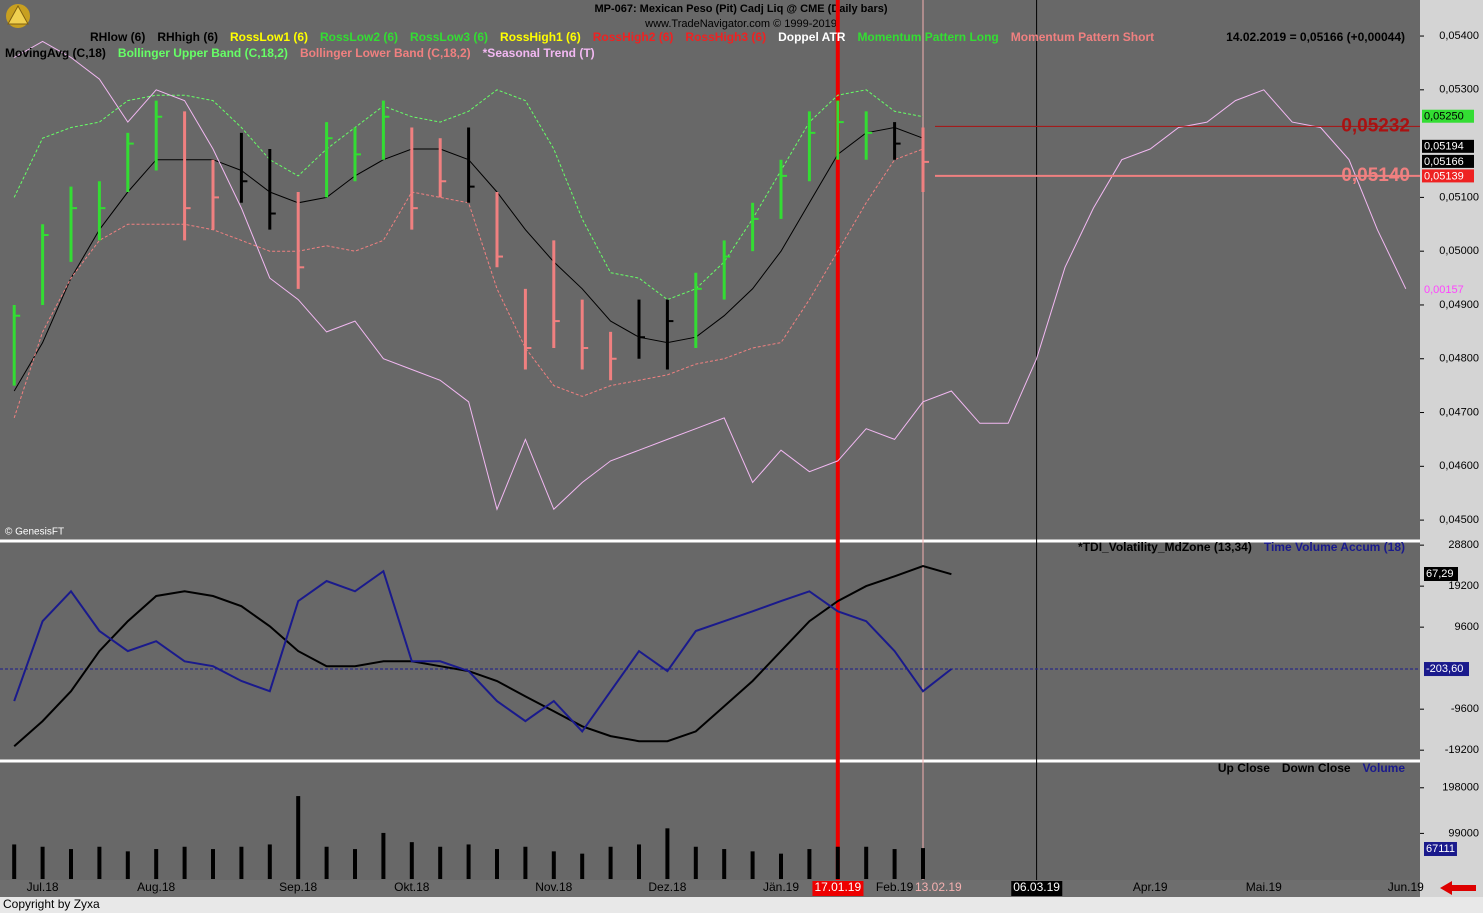 This screenshot has height=913, width=1483. What do you see at coordinates (1458, 888) in the screenshot?
I see `scroll-arrow` at bounding box center [1458, 888].